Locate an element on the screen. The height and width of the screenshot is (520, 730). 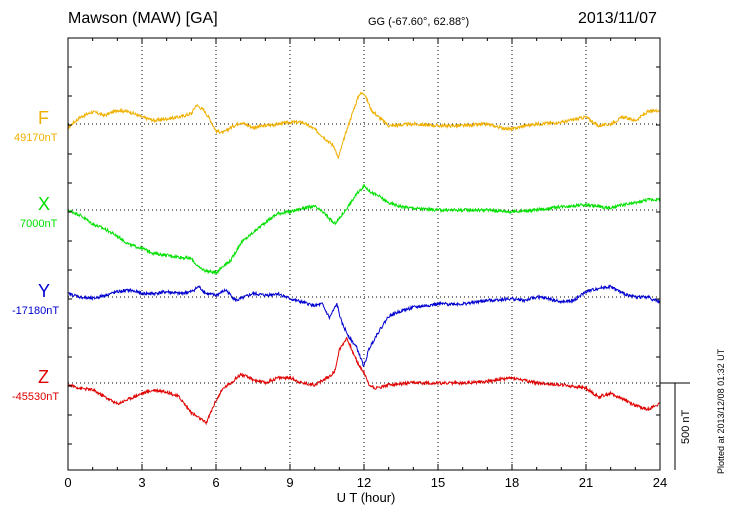
x-tick-label: 18 is located at coordinates (512, 482).